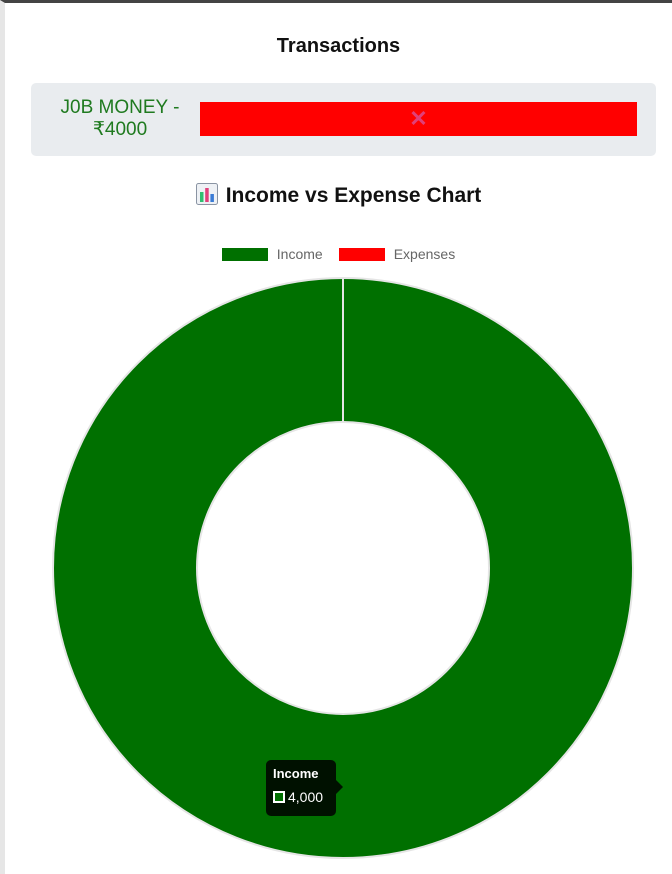 The height and width of the screenshot is (874, 672). Describe the element at coordinates (272, 254) in the screenshot. I see `legend-item-income: Income` at that location.